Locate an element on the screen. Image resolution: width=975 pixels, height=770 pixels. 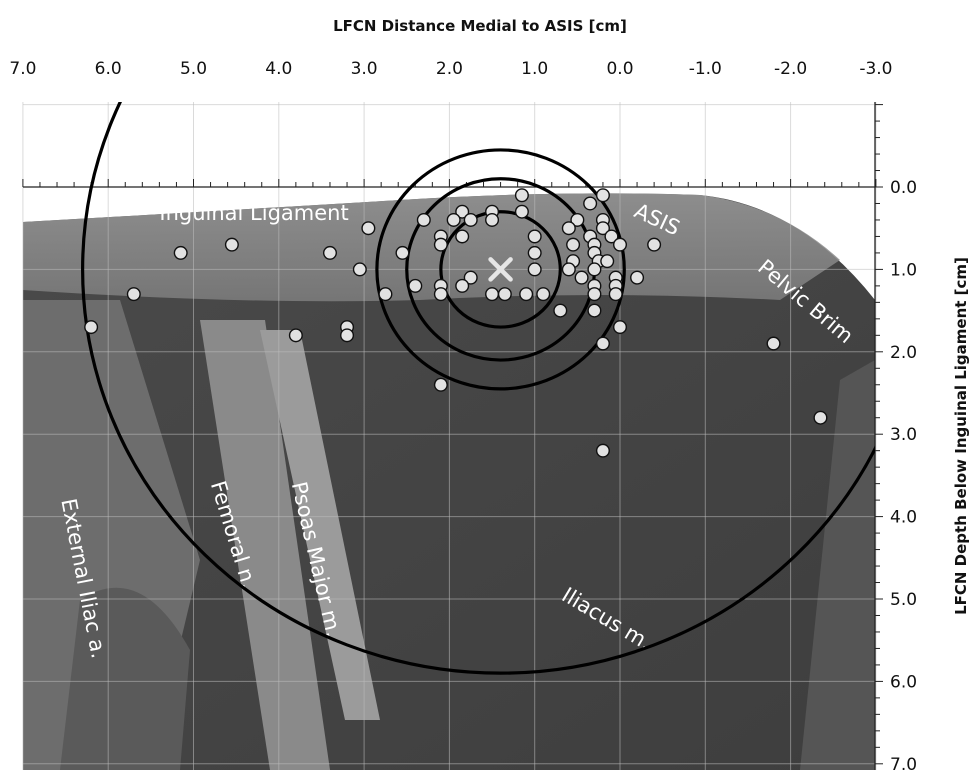
x-tick-label: 1.0 is located at coordinates (534, 69).